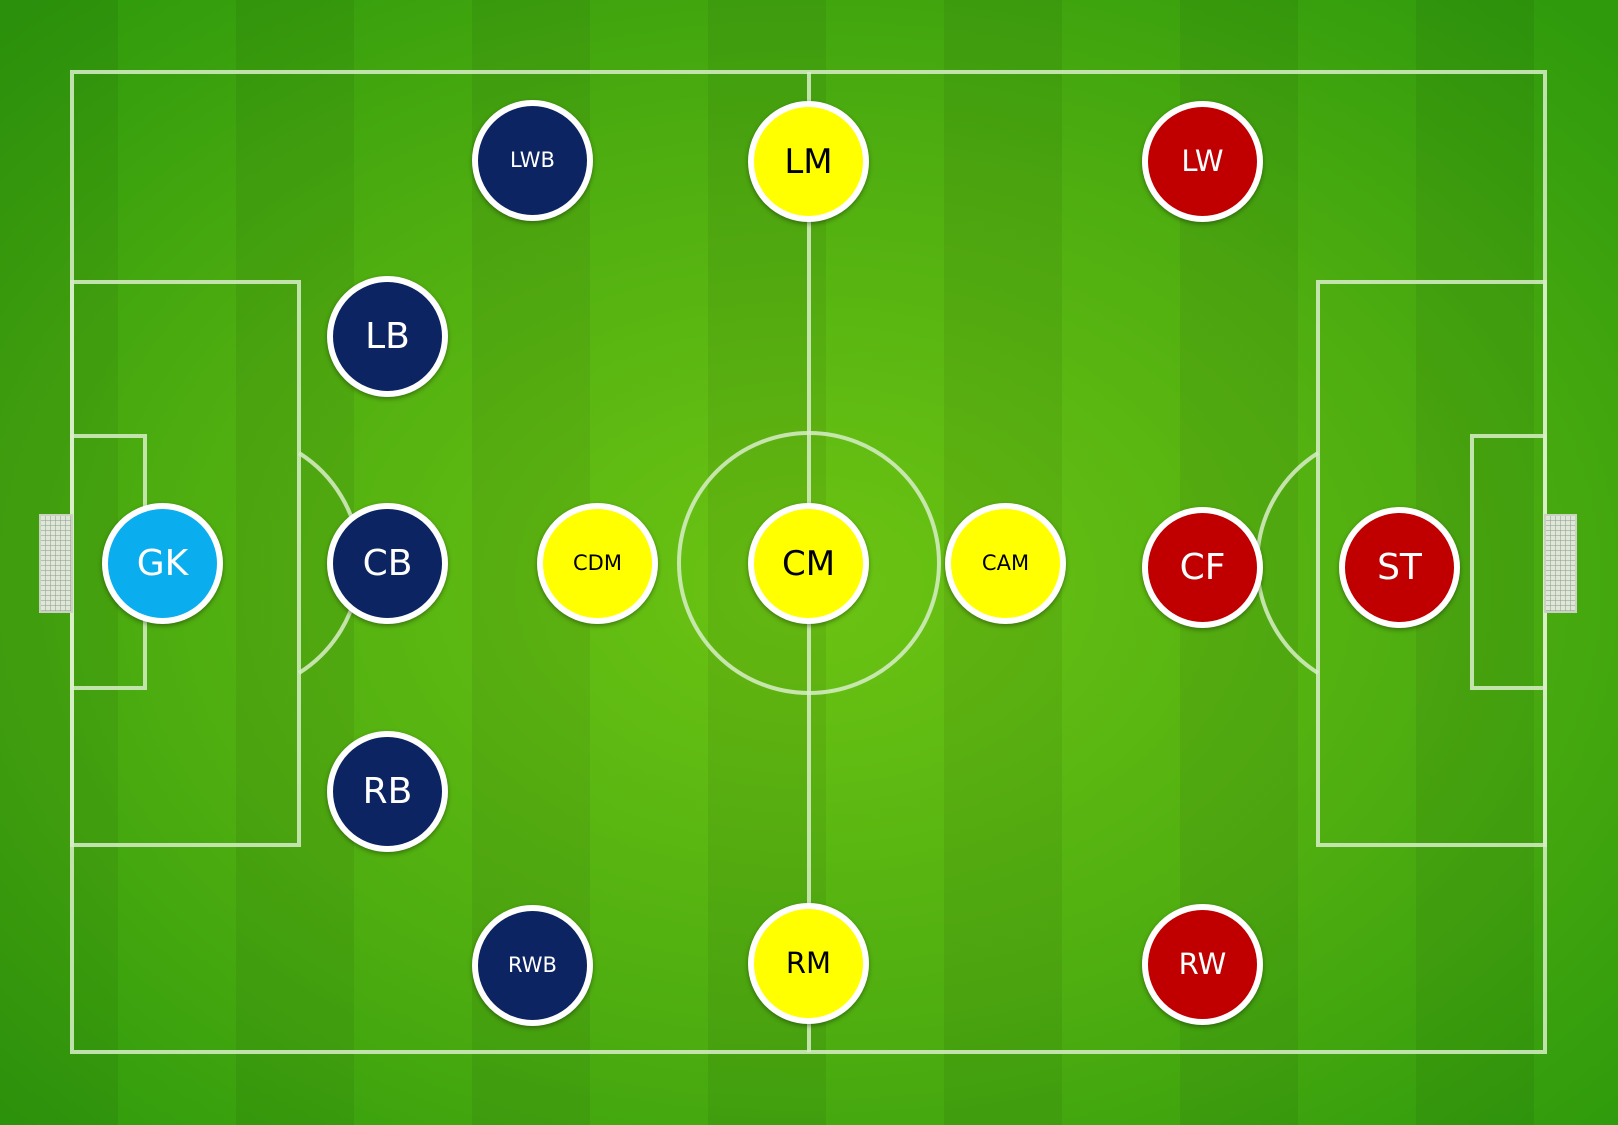 The image size is (1618, 1125). I want to click on position-label: CM, so click(808, 563).